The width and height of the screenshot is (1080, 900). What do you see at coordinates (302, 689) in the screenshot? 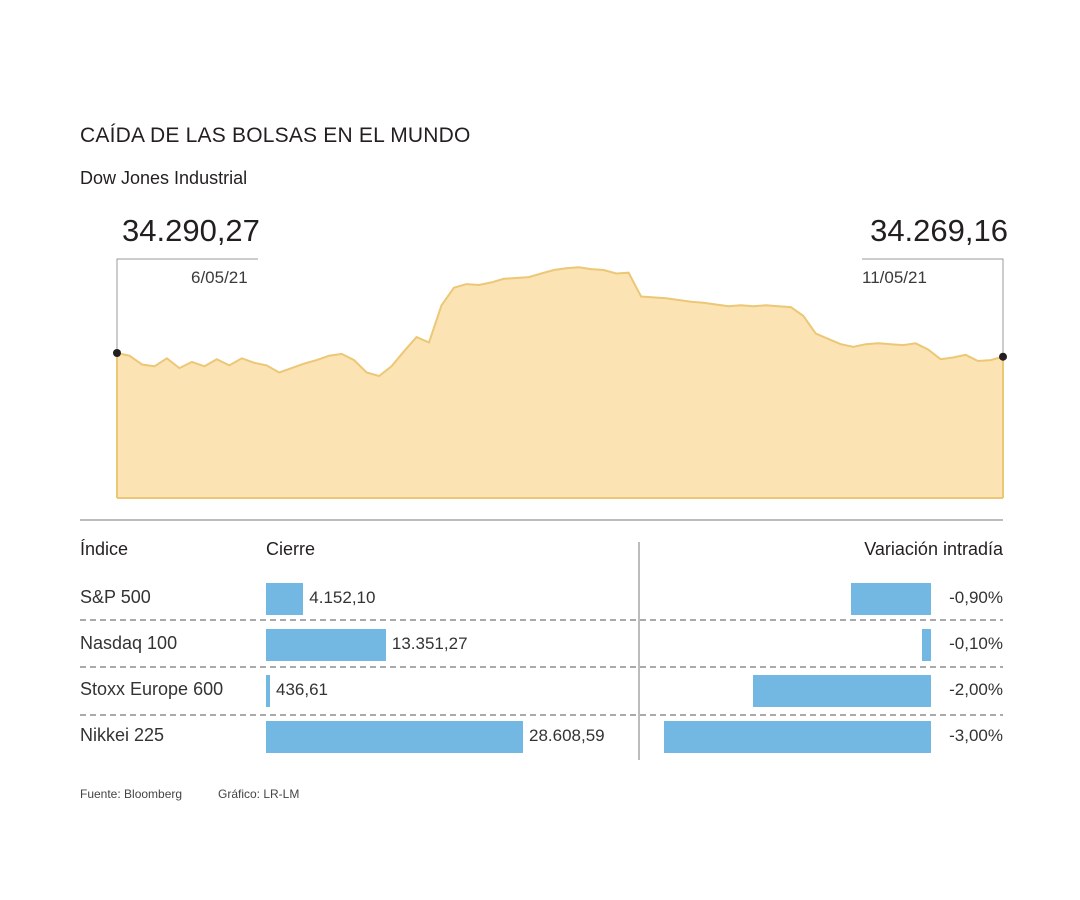
I see `close-value-label: 436,61` at bounding box center [302, 689].